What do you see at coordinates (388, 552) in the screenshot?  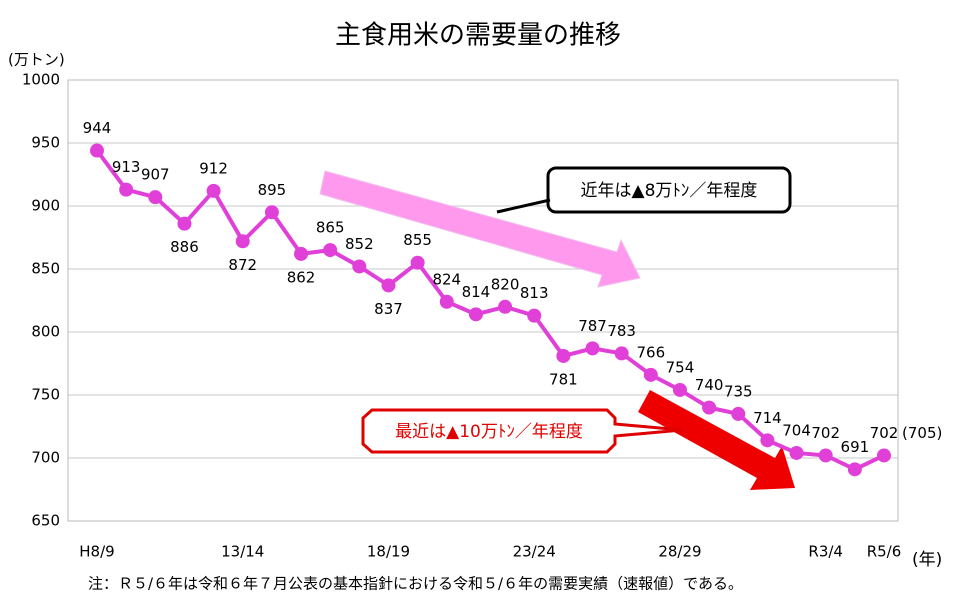 I see `x-tick-label: 18/19` at bounding box center [388, 552].